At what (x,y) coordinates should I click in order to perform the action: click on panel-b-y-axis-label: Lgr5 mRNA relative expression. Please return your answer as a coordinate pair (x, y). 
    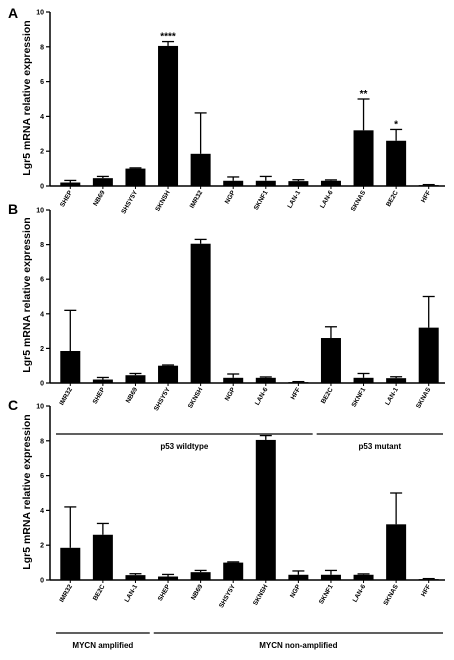
    Looking at the image, I should click on (27, 294).